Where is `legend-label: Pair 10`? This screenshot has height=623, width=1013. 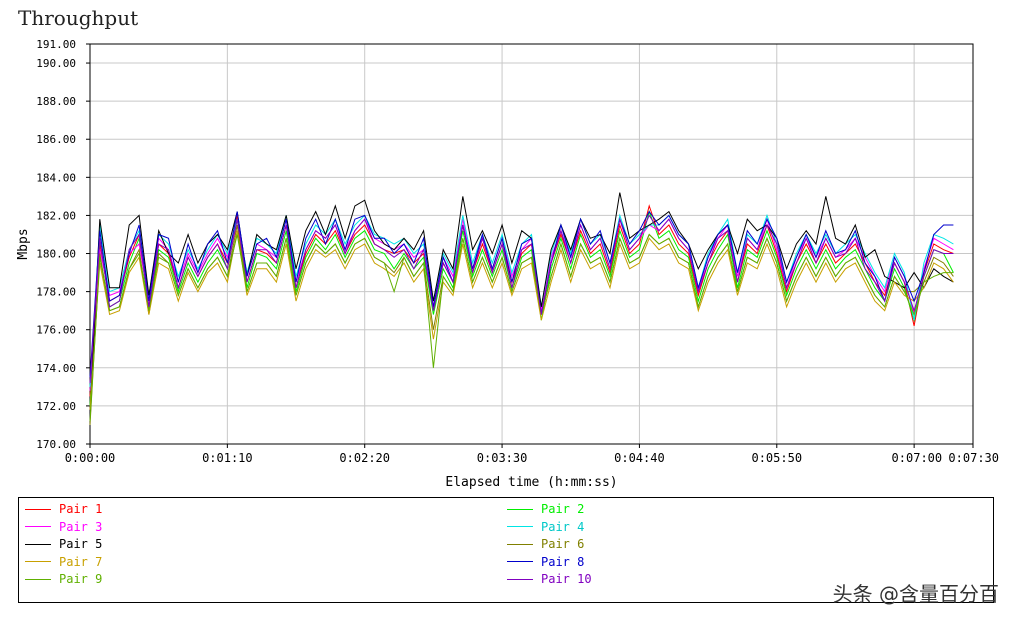 legend-label: Pair 10 is located at coordinates (566, 579).